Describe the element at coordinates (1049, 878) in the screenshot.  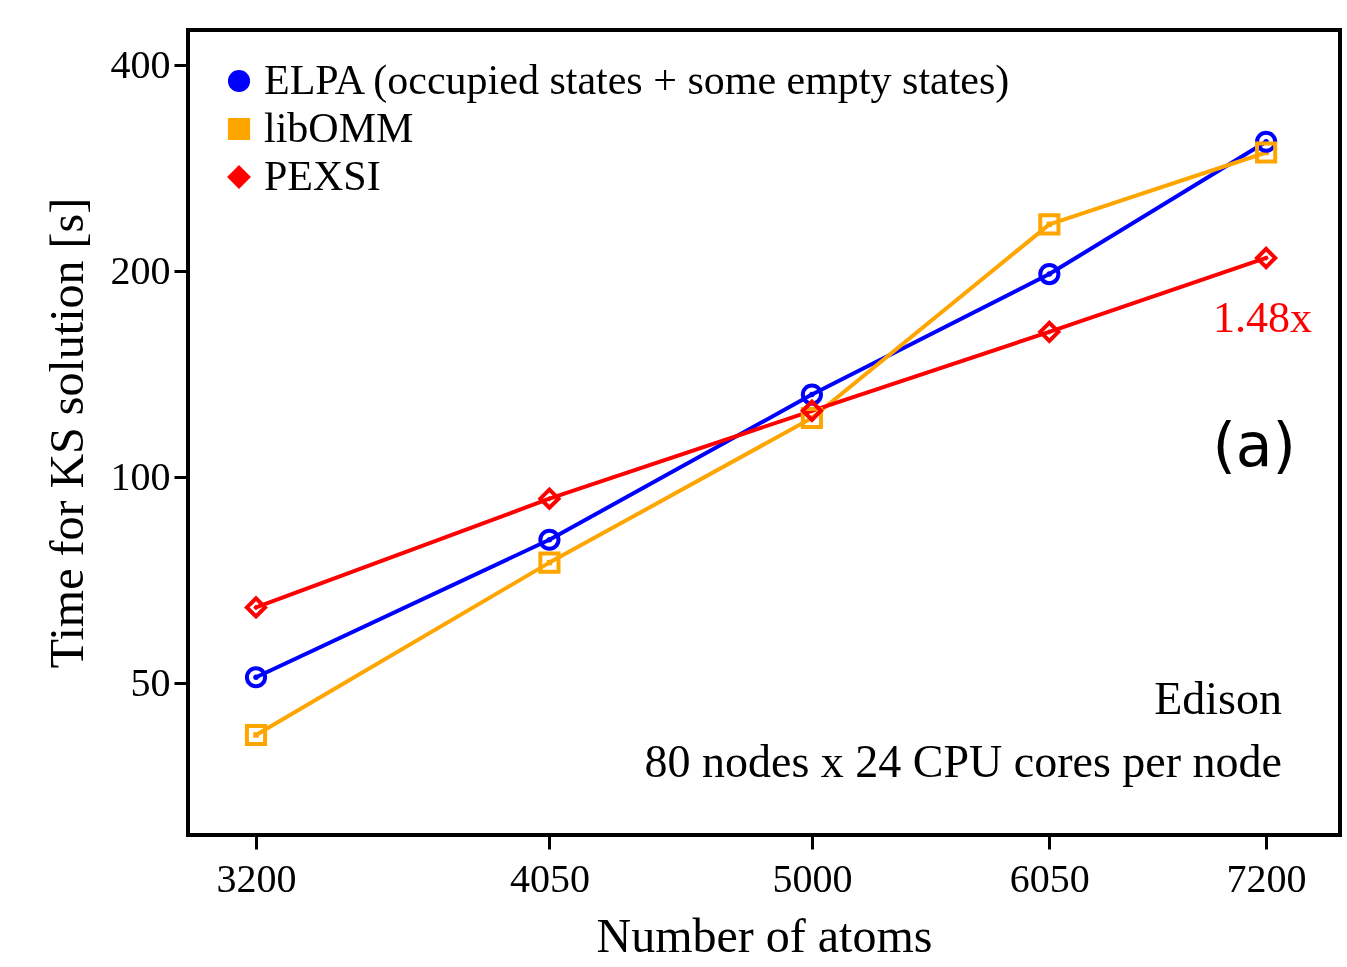
I see `x-tick-label: 6050` at that location.